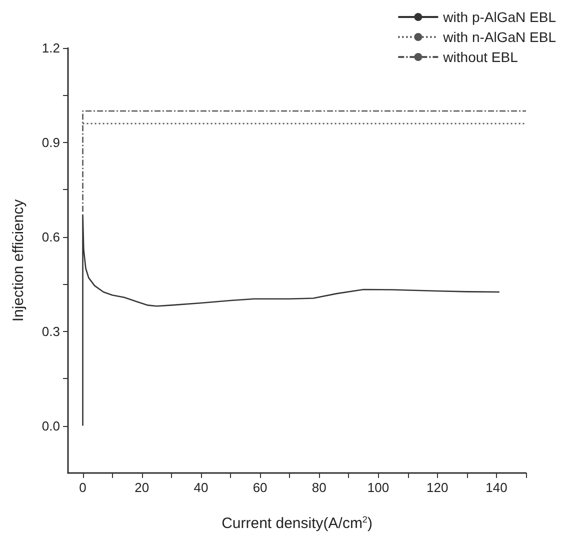 Image resolution: width=571 pixels, height=545 pixels. Describe the element at coordinates (82, 487) in the screenshot. I see `x-tick-label: 0` at that location.